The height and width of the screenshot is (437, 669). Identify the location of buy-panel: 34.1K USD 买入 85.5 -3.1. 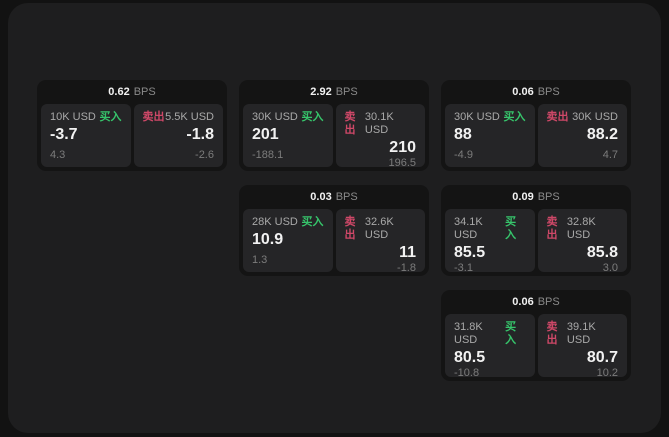
(490, 241).